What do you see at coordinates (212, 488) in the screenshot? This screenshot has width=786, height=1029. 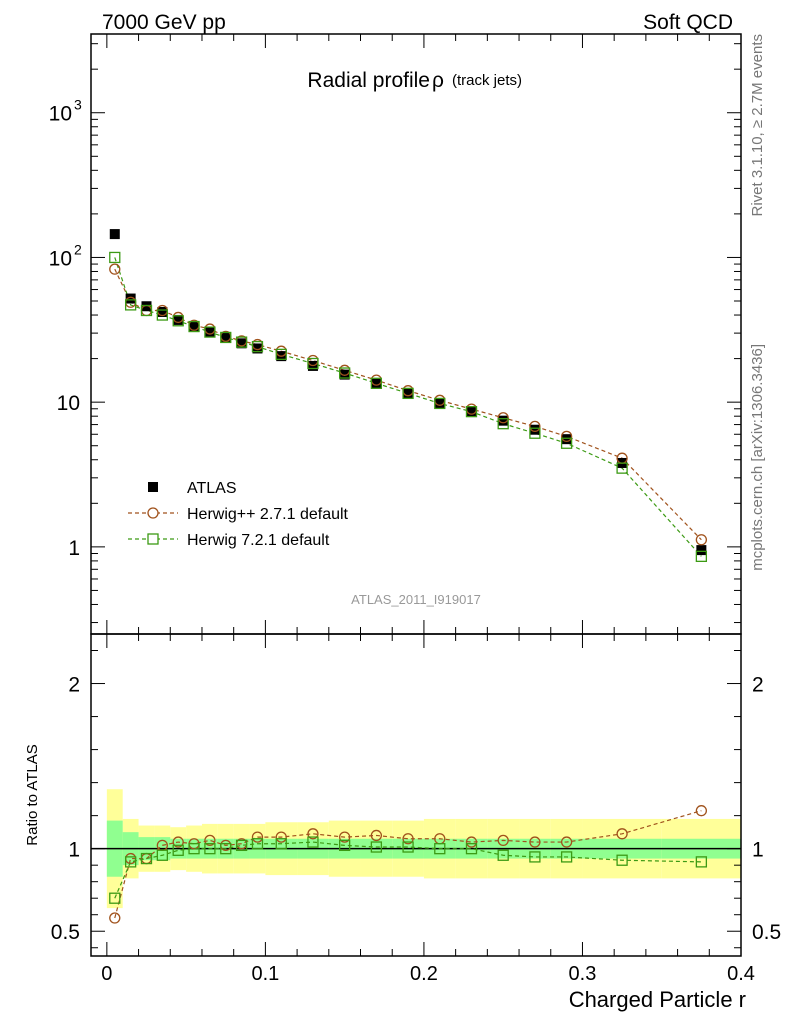 I see `legend-label: ATLAS` at bounding box center [212, 488].